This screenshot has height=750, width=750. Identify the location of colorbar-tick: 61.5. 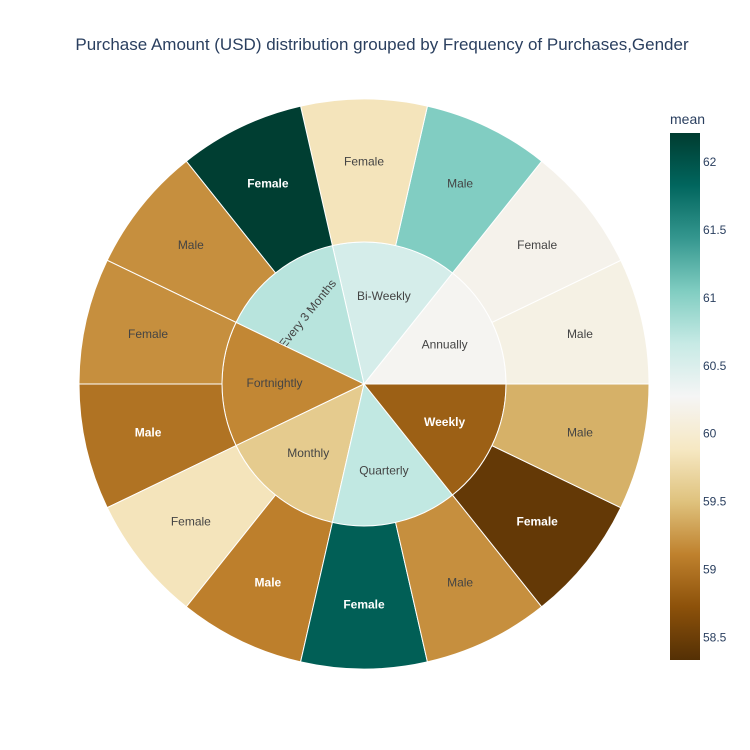
(715, 230).